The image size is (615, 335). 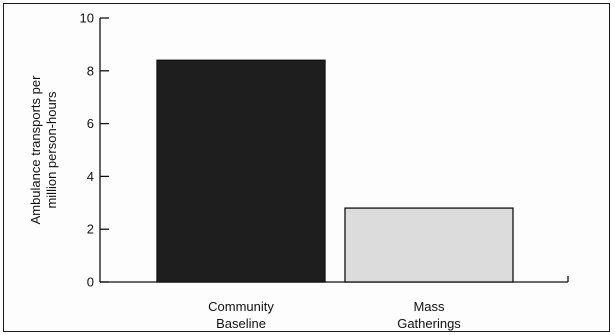 I want to click on category-label: Gatherings, so click(x=429, y=323).